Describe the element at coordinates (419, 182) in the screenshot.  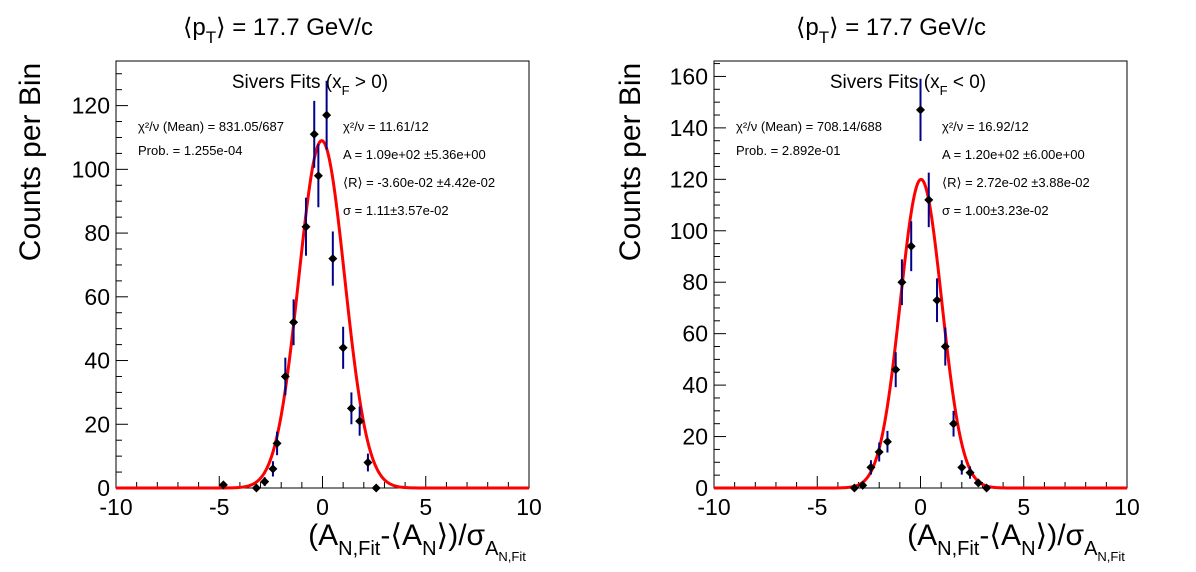
I see `stats-right-line: ⟨R⟩ = -3.60e-02 ±4.42e-02` at that location.